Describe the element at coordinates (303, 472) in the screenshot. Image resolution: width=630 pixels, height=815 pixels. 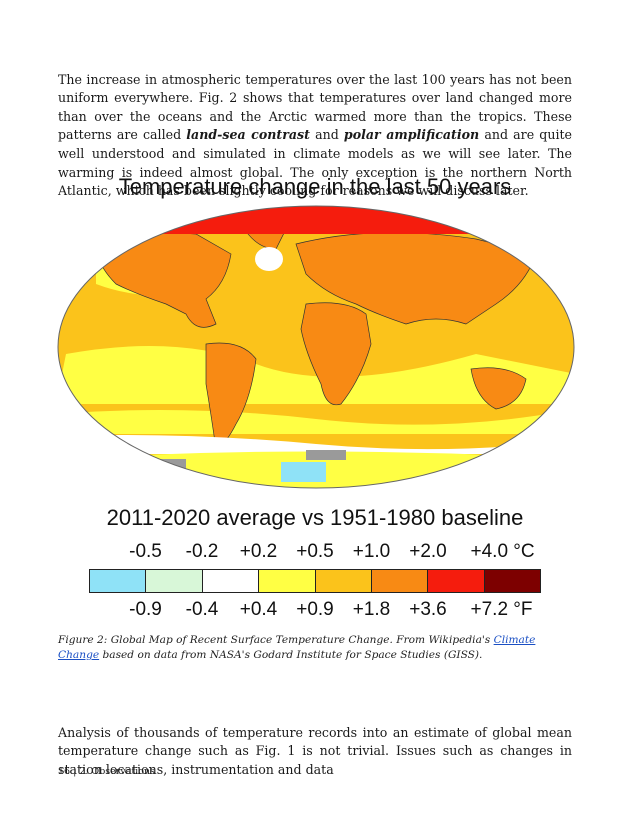
I see `antarctic-cold-patch` at that location.